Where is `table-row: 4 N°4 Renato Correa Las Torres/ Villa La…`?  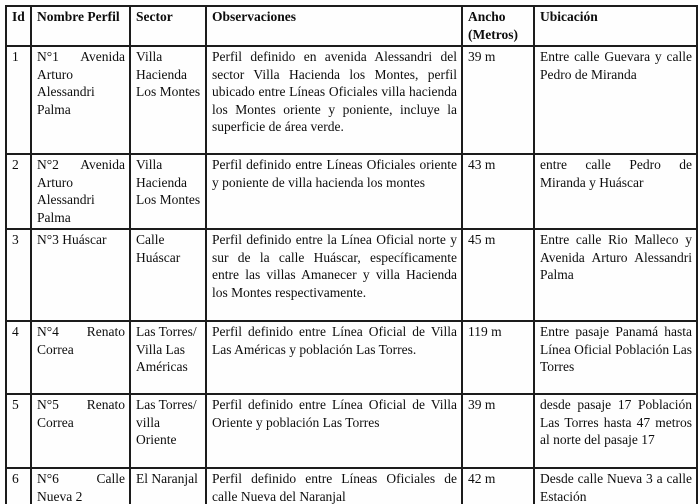 table-row: 4 N°4 Renato Correa Las Torres/ Villa La… is located at coordinates (351, 357).